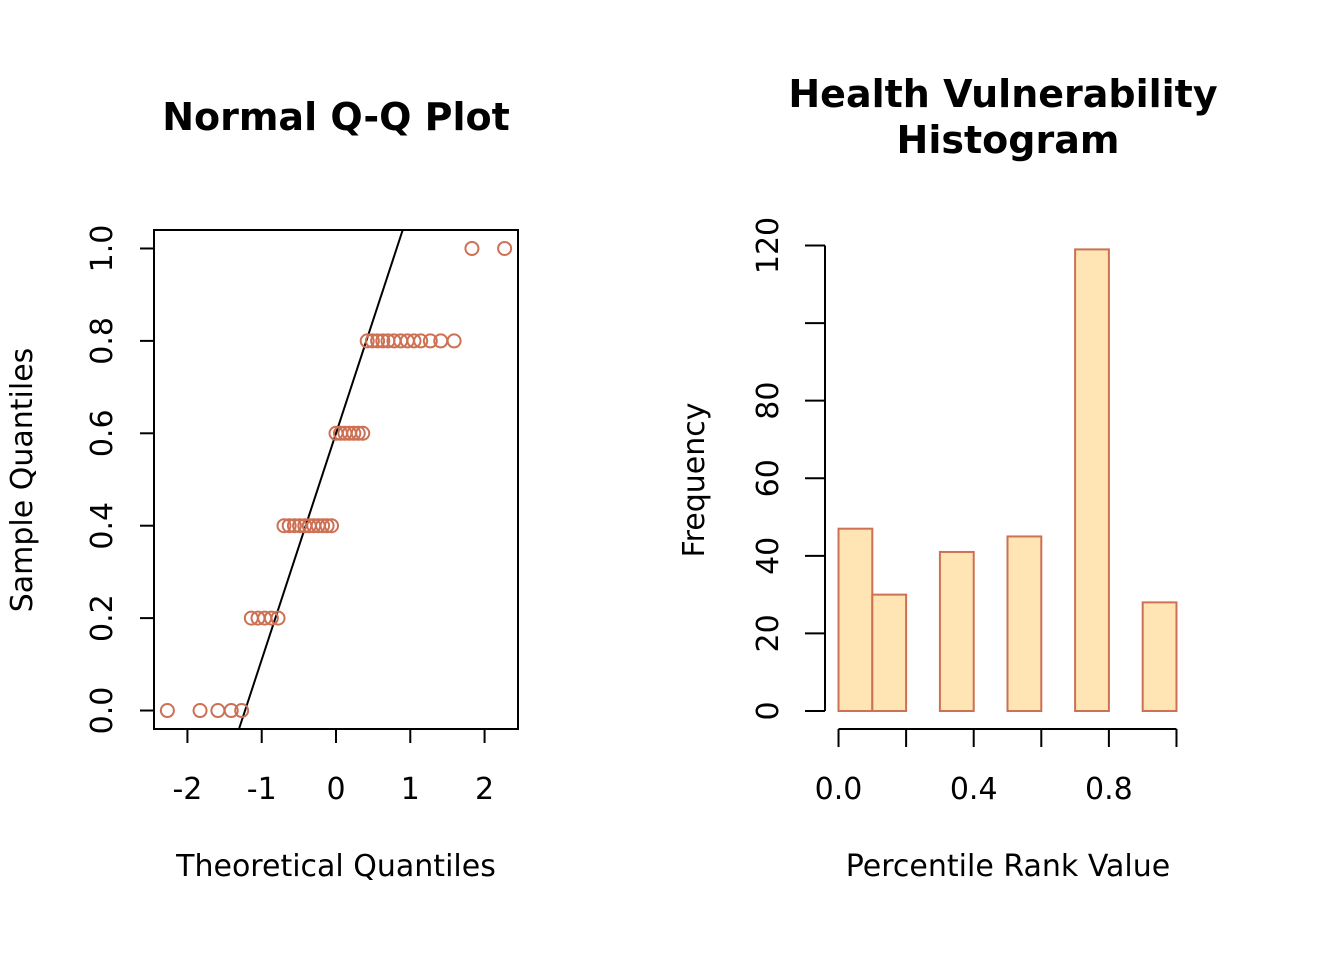  I want to click on histogram-y-tick-label: 40, so click(768, 556).